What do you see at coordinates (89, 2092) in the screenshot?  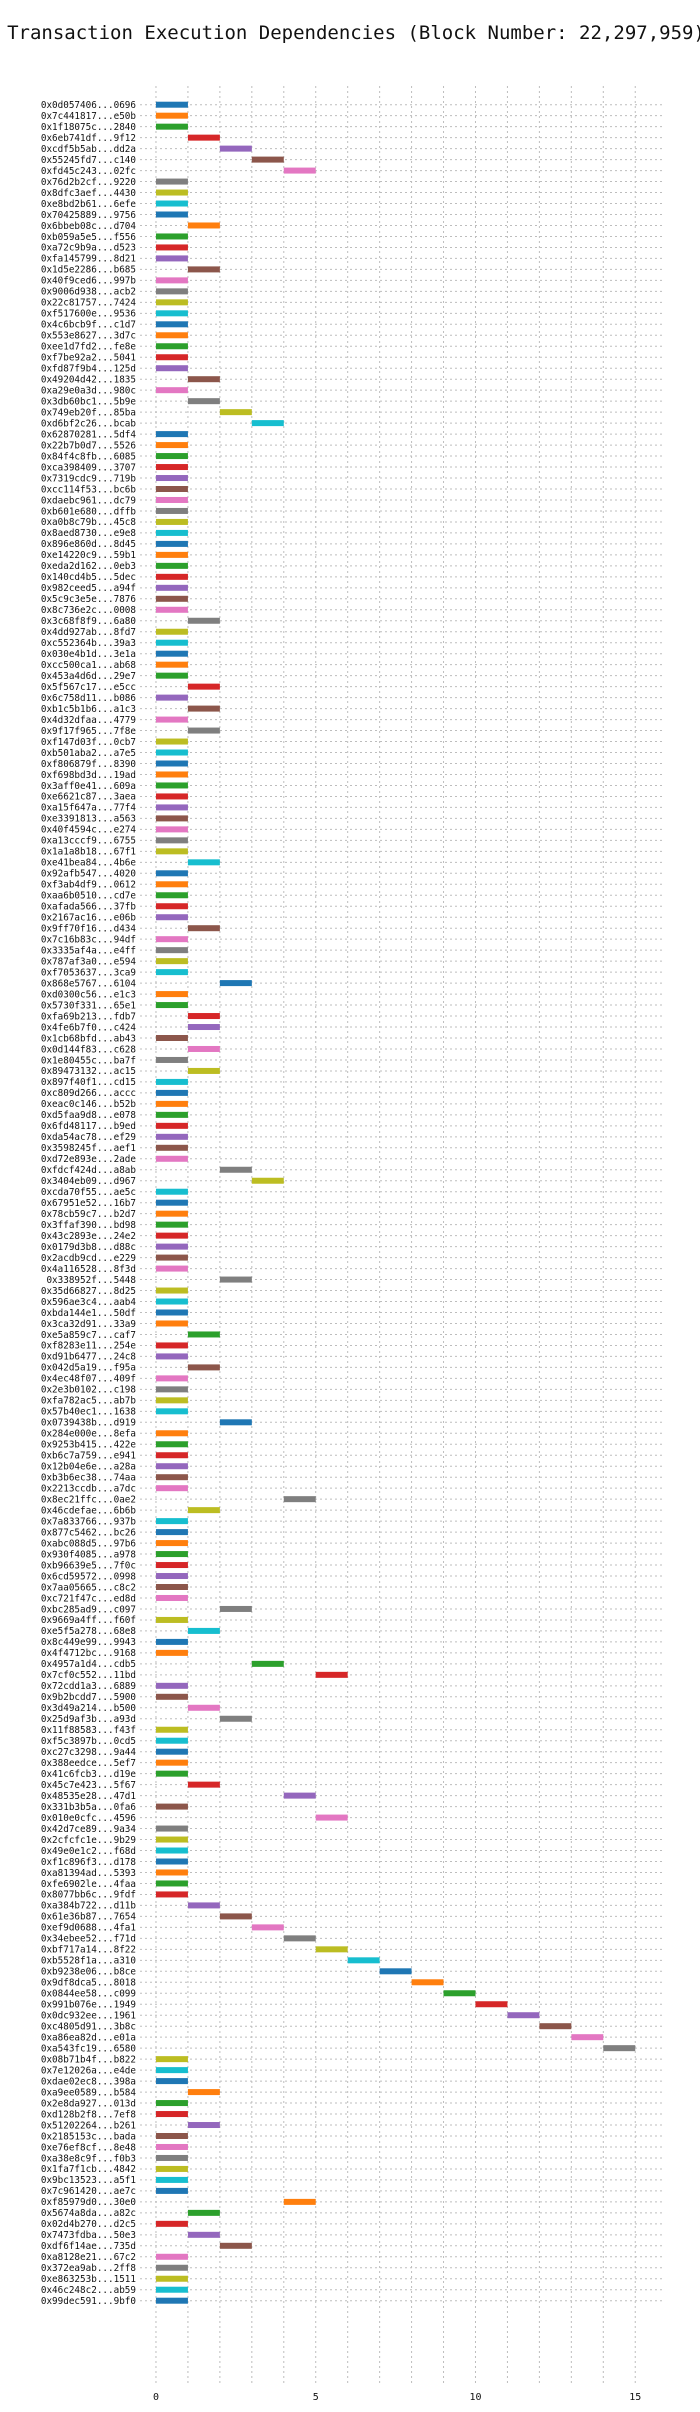 I see `tx-label: 0xa9ee0589...b584` at bounding box center [89, 2092].